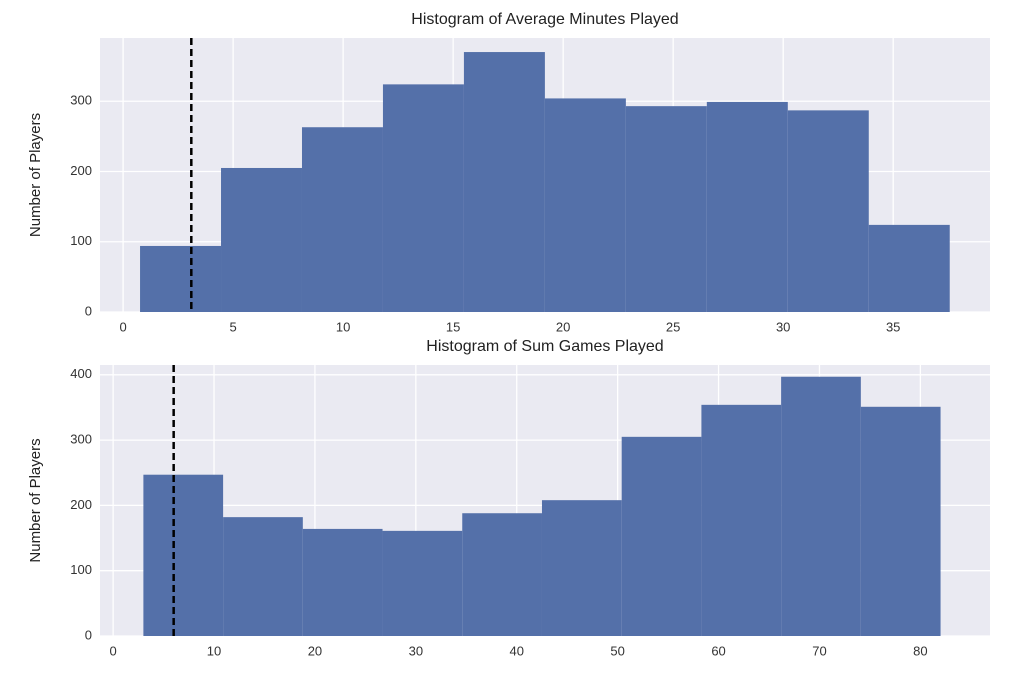 This screenshot has height=685, width=1018. Describe the element at coordinates (544, 19) in the screenshot. I see `chart-title: Histogram of Average Minutes Played` at that location.